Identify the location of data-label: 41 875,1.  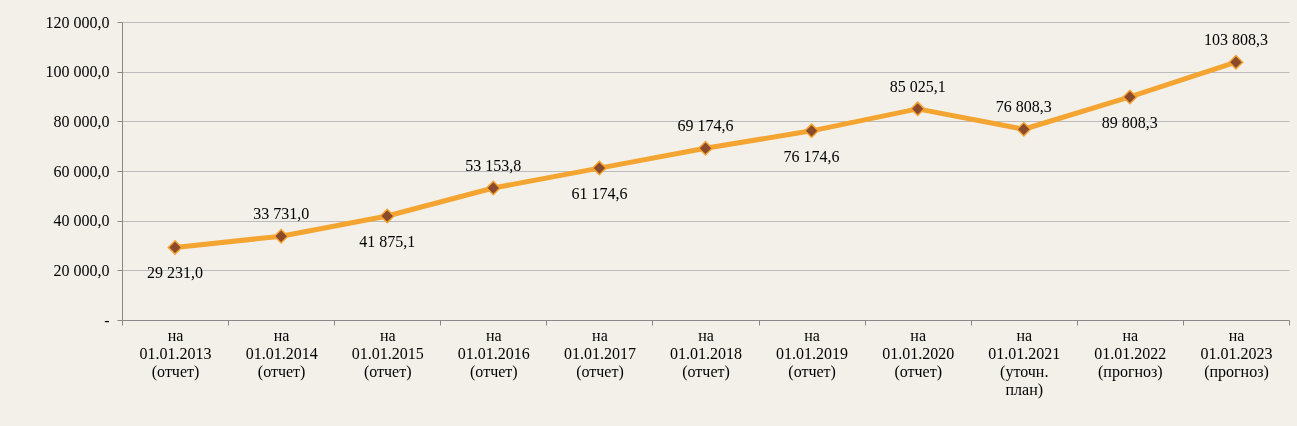
(387, 242).